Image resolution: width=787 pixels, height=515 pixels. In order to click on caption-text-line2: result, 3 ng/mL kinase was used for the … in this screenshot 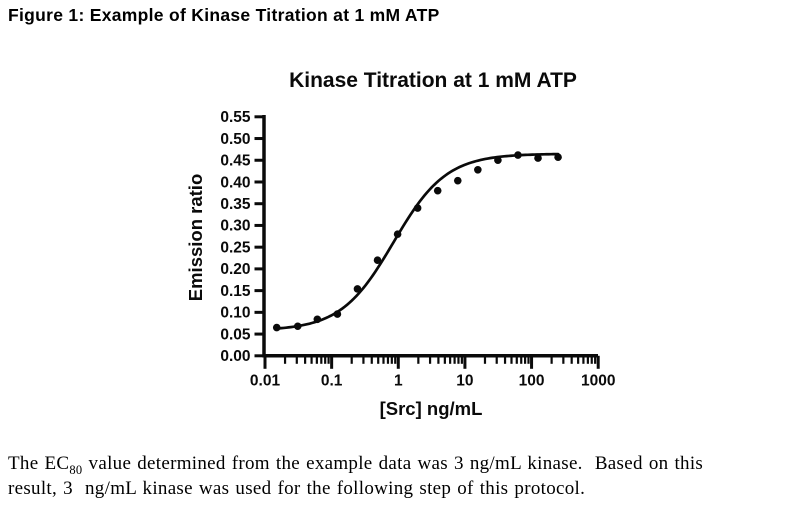, I will do `click(297, 488)`.